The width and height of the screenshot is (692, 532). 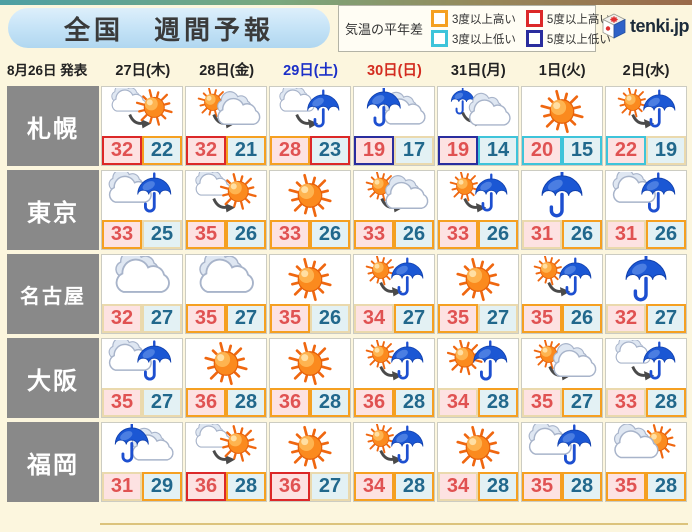 I want to click on city-label: 東京, so click(x=53, y=210).